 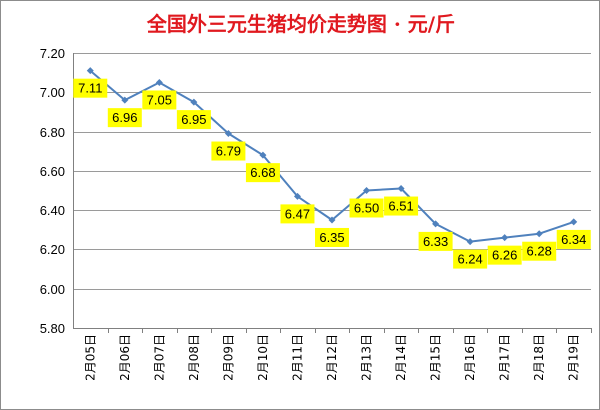 What do you see at coordinates (52, 191) in the screenshot?
I see `y-axis-tick-labels: 5.80 6.00 6.20 6.40 6.60 6.80 7.00 7.20` at bounding box center [52, 191].